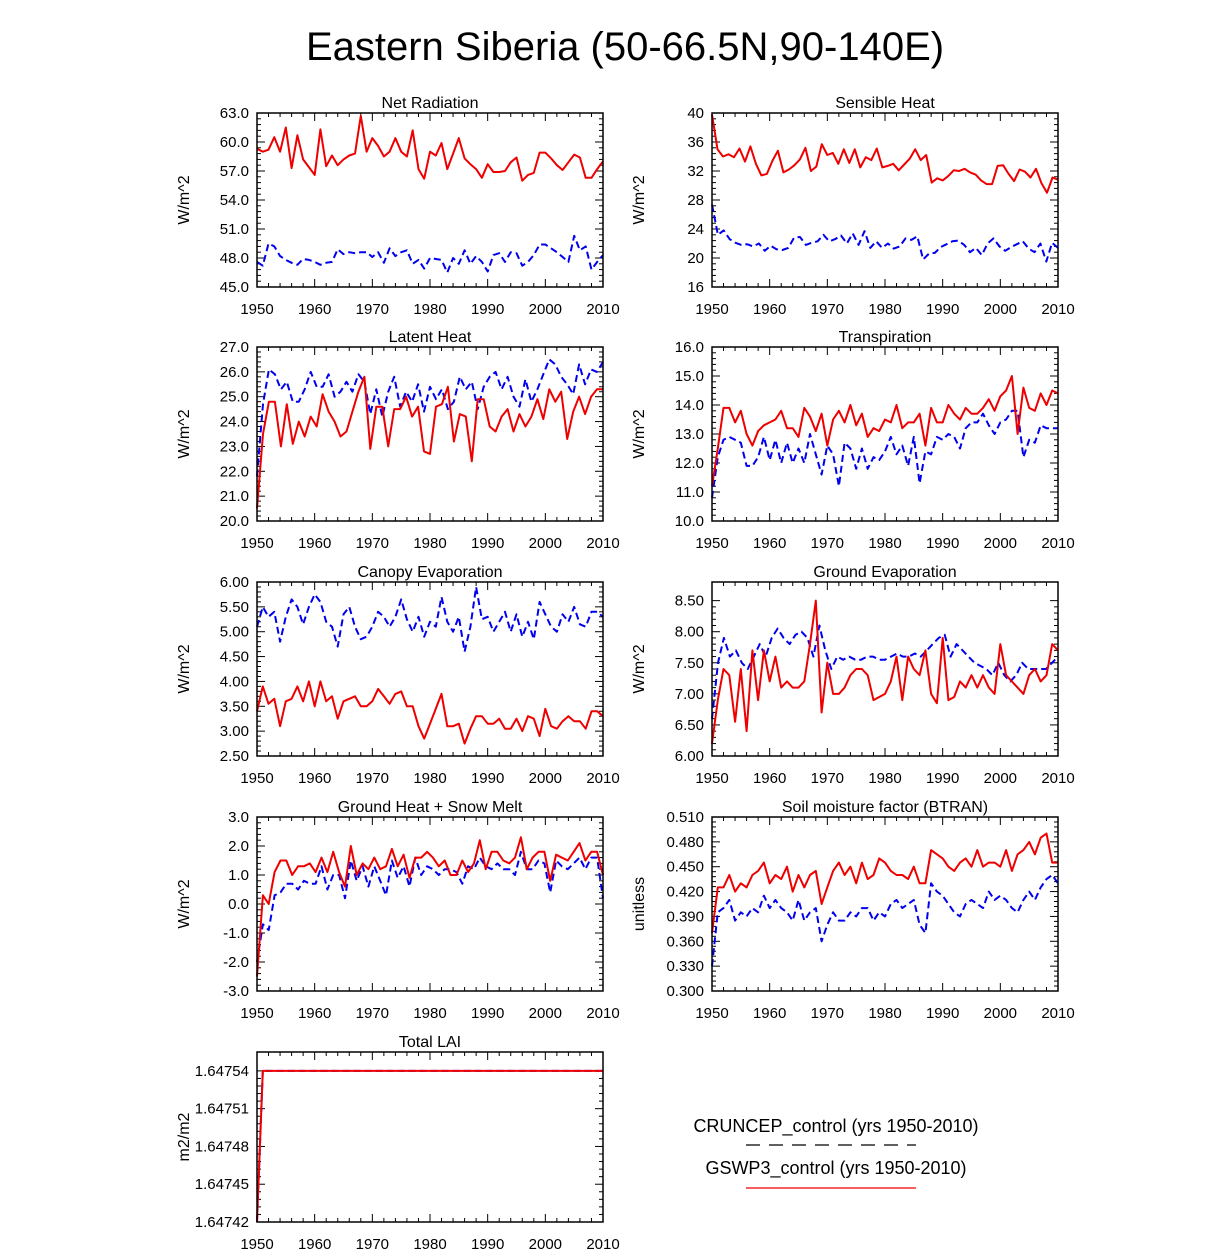 The width and height of the screenshot is (1224, 1259). What do you see at coordinates (222, 1222) in the screenshot?
I see `y-tick-label: 1.64742` at bounding box center [222, 1222].